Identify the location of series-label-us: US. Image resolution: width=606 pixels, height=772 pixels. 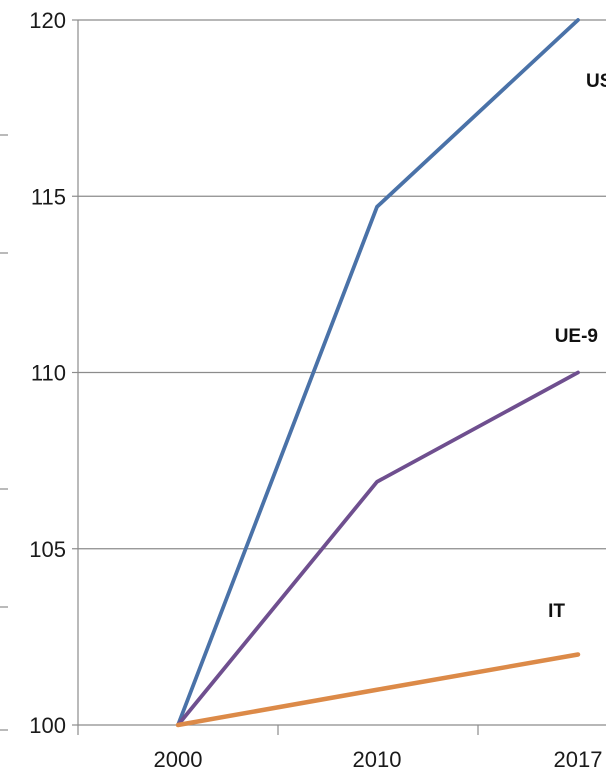
(596, 81).